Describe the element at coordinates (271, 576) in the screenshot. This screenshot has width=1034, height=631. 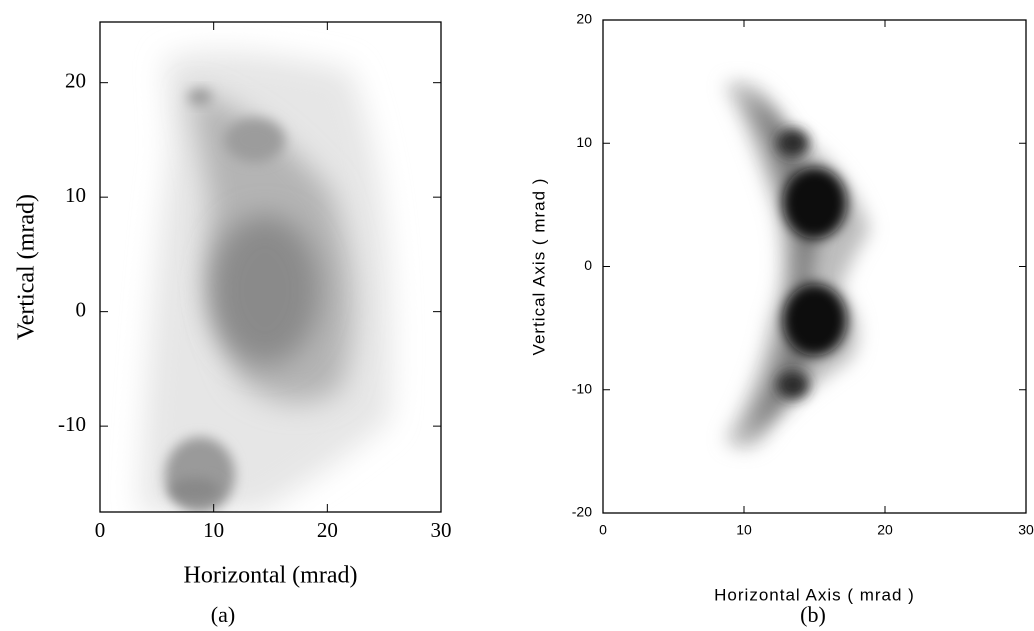
I see `x-axis-title: Horizontal (mrad)` at that location.